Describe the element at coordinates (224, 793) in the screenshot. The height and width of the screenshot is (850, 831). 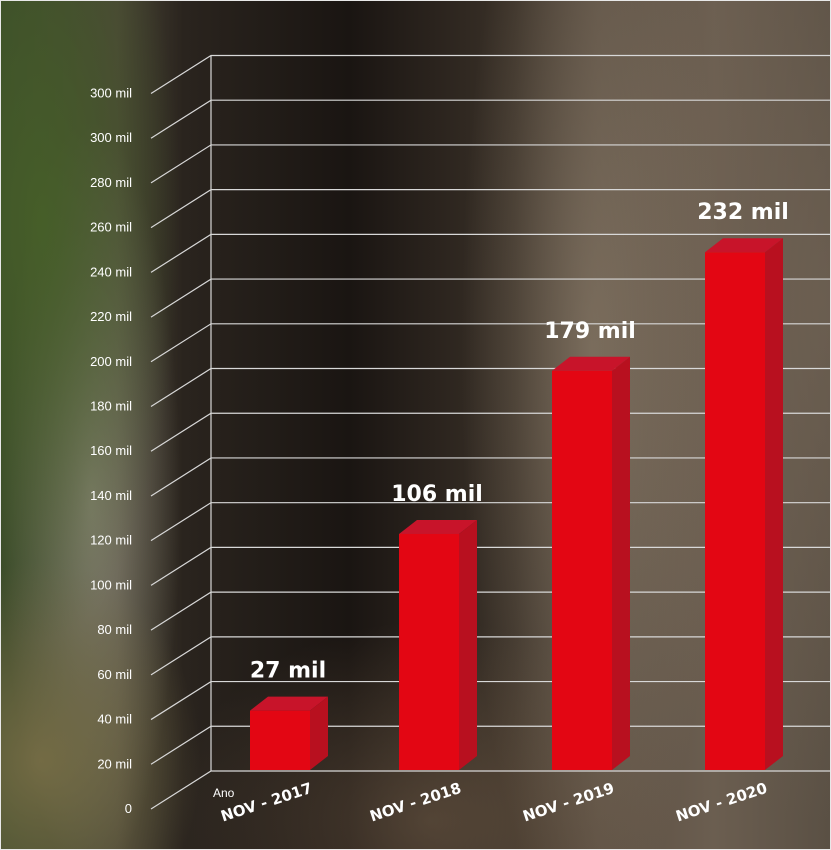
I see `x-axis-title: Ano` at that location.